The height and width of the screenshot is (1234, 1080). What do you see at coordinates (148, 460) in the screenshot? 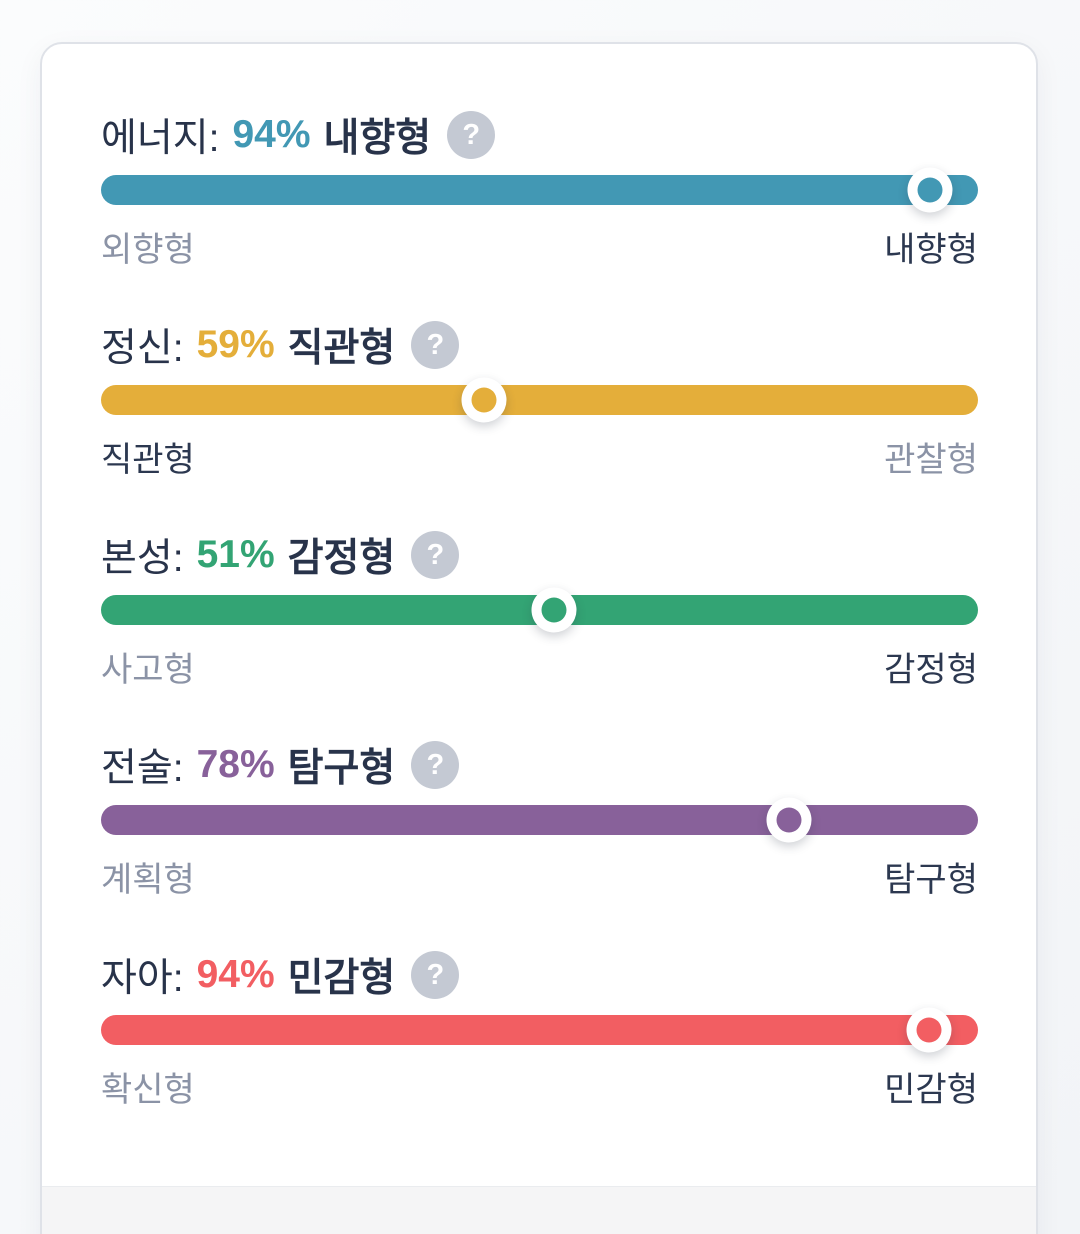
I see `left-endpoint-label: 직관형` at bounding box center [148, 460].